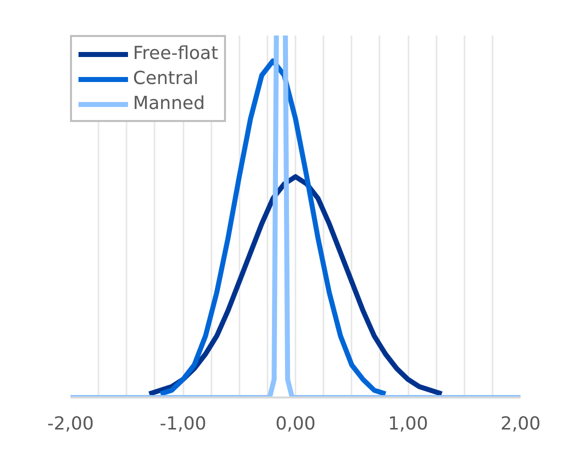 The image size is (568, 456). Describe the element at coordinates (520, 424) in the screenshot. I see `x-tick-label: 2,00` at that location.